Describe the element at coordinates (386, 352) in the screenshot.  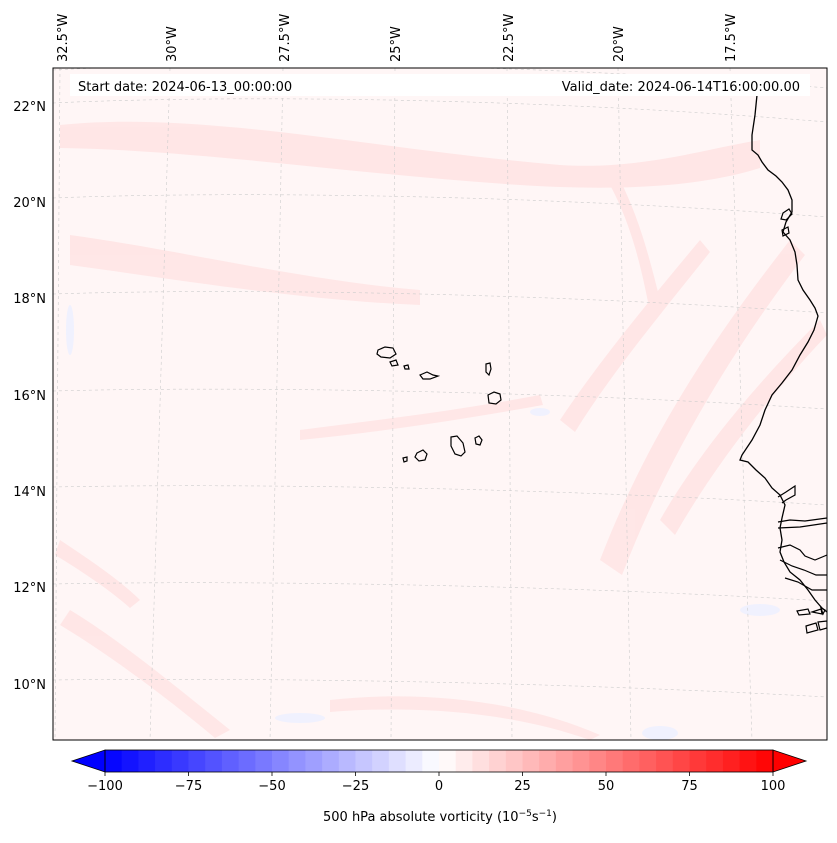
I see `island-santo-antao` at that location.